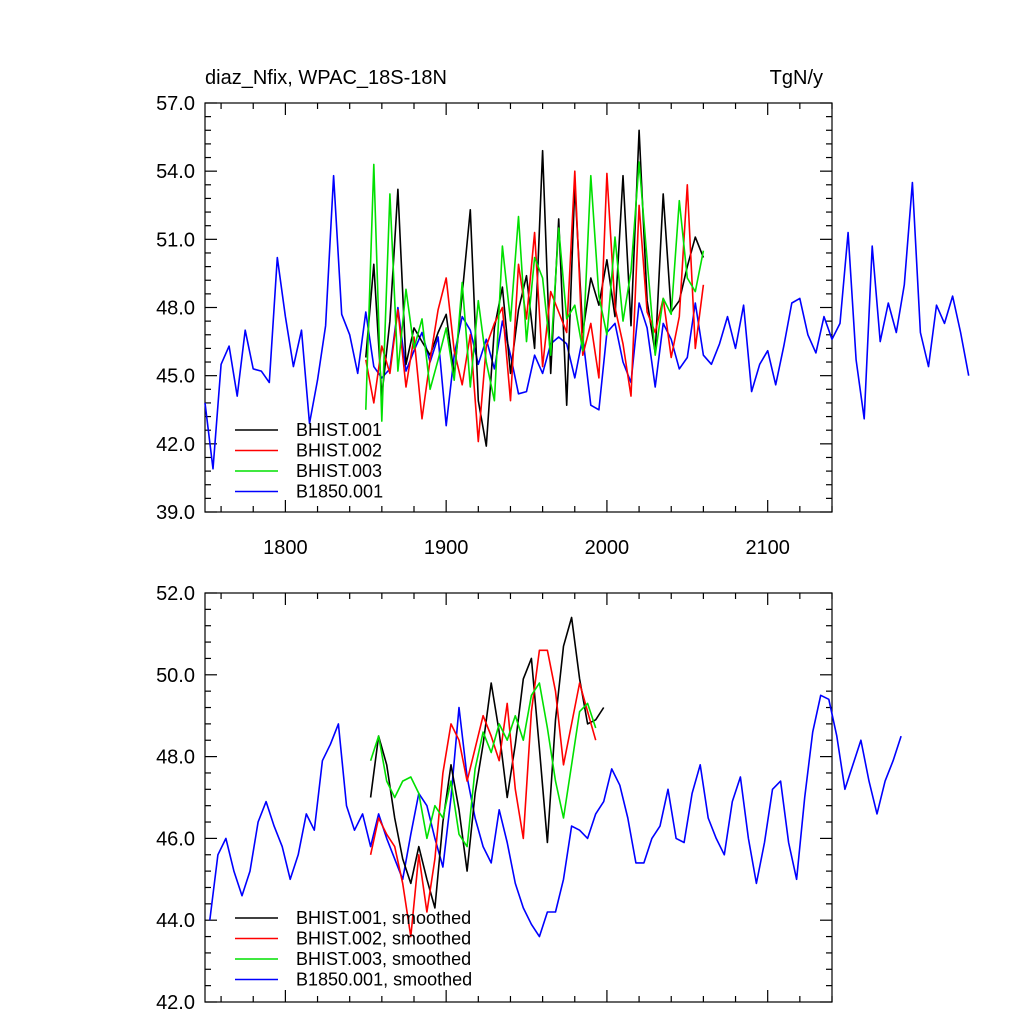 This screenshot has height=1024, width=1024. I want to click on legend-label: B1850.001, so click(339, 492).